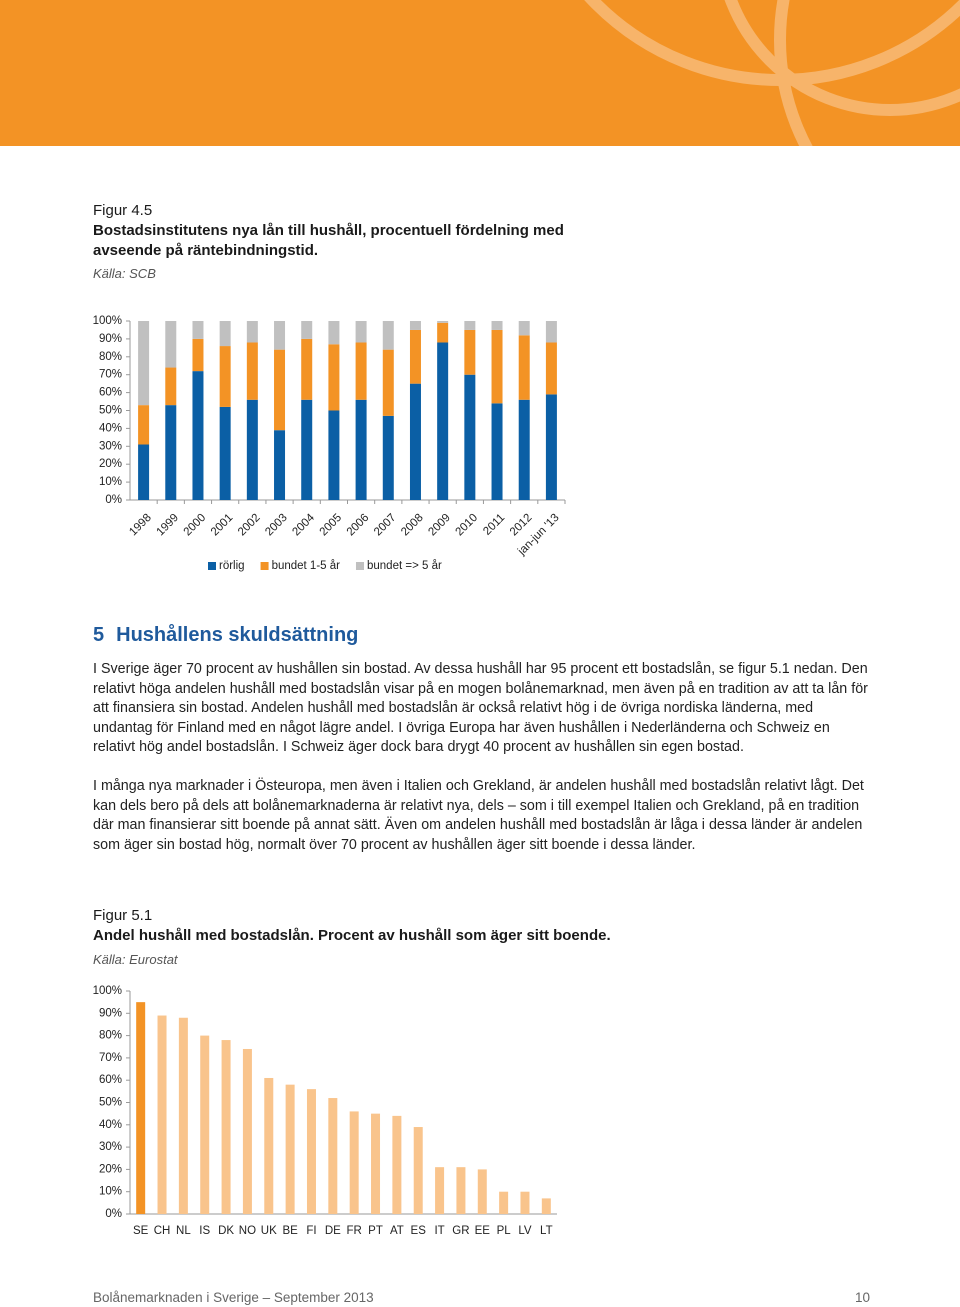  I want to click on x-tick-label: 2002, so click(249, 525).